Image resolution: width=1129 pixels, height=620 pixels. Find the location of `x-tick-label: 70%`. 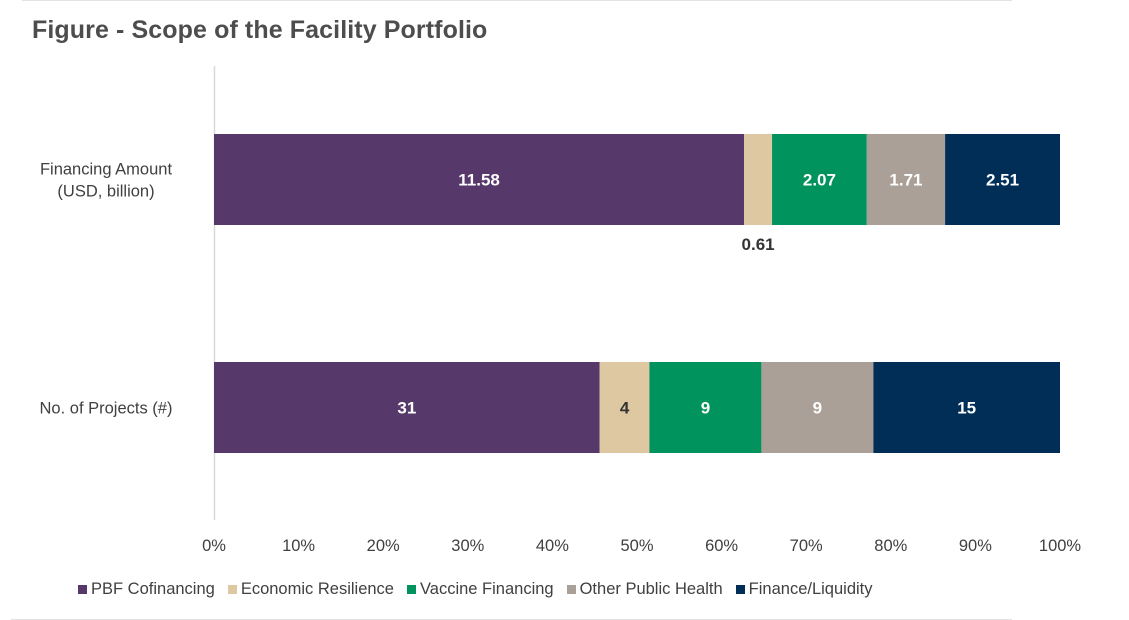

x-tick-label: 70% is located at coordinates (806, 546).